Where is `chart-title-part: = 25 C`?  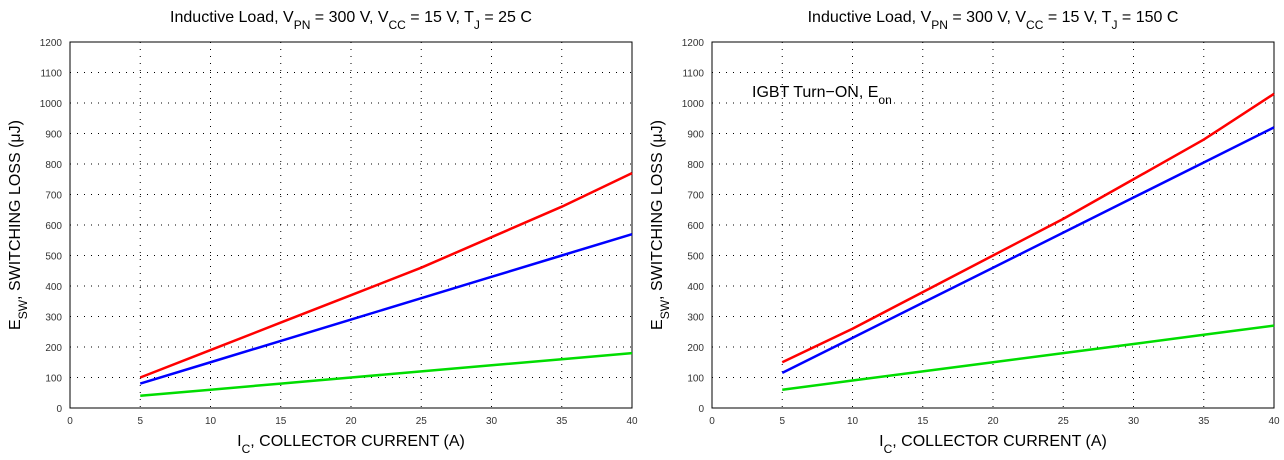 chart-title-part: = 25 C is located at coordinates (506, 17).